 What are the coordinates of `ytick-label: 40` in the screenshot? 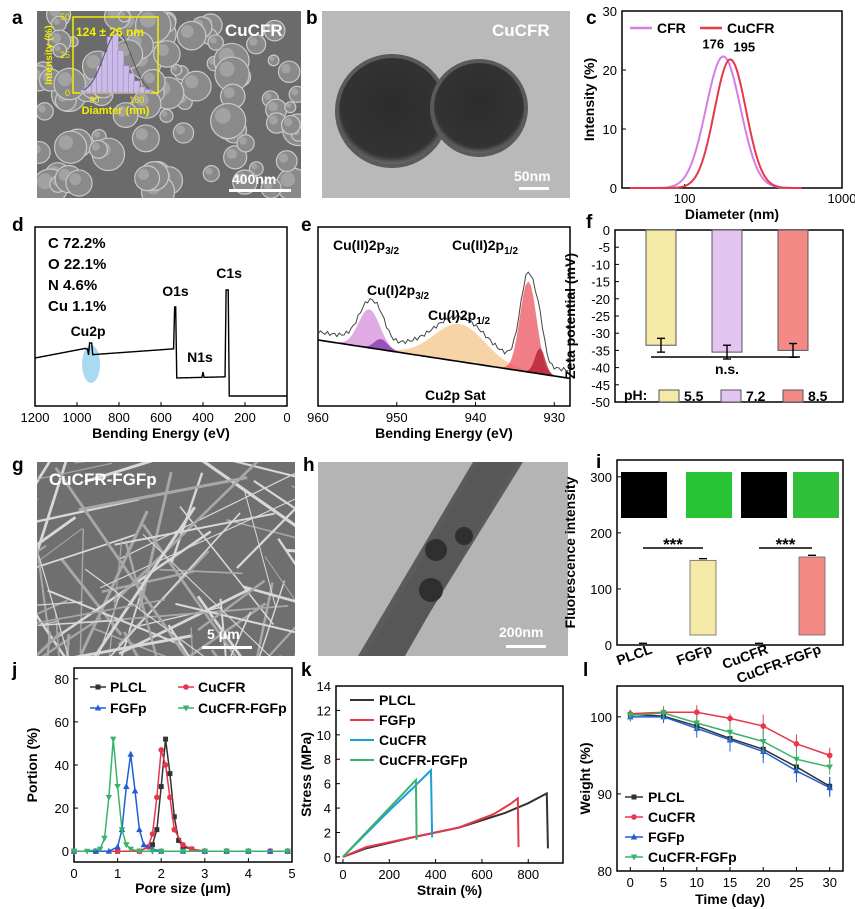 It's located at (62, 765).